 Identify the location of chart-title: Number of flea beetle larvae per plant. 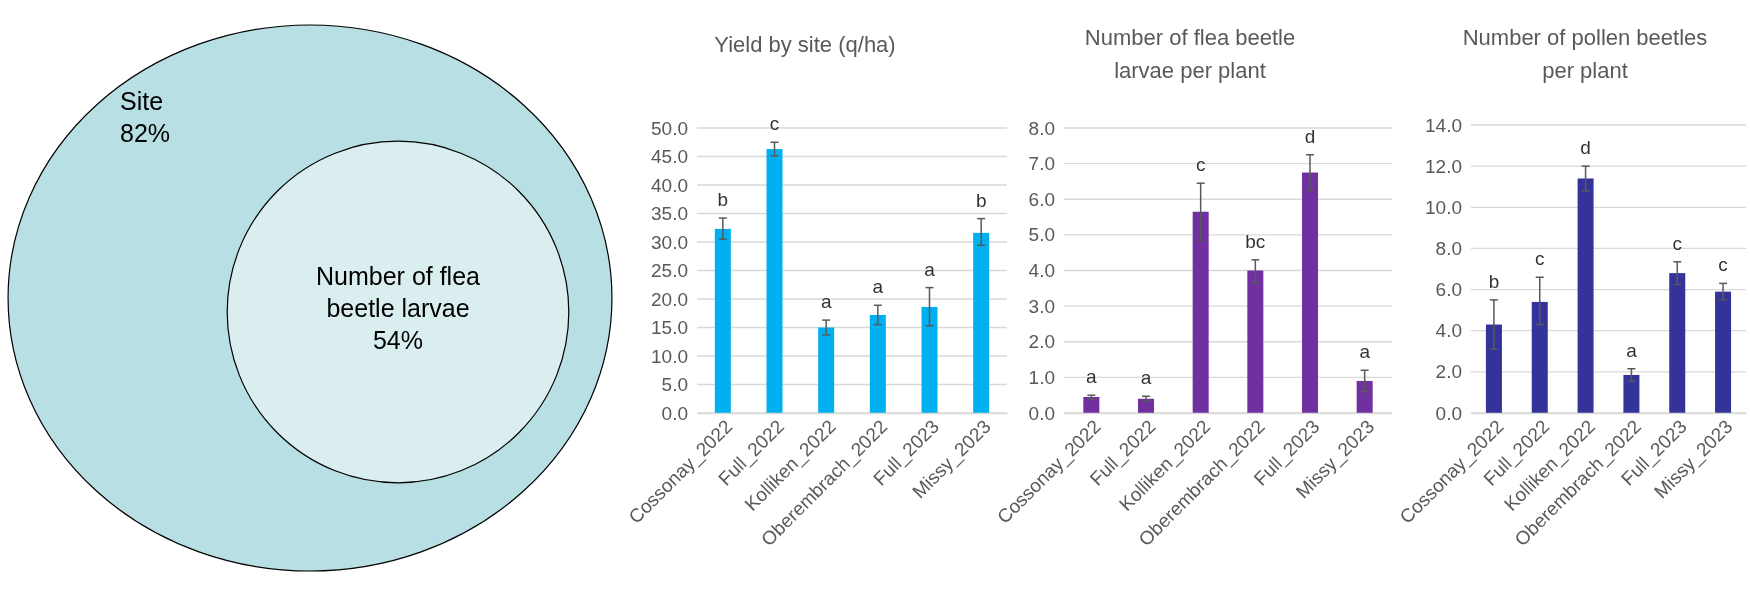
(1190, 54).